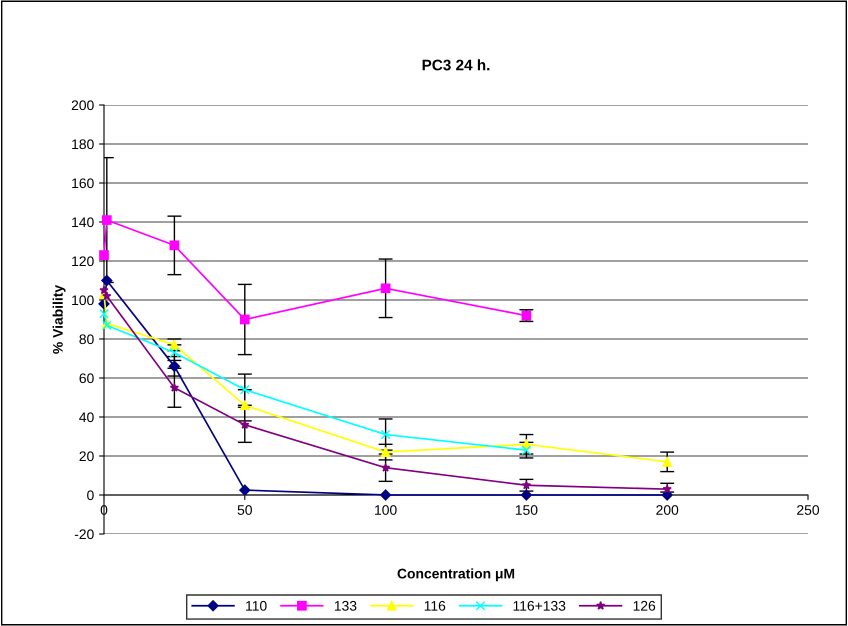 Image resolution: width=848 pixels, height=626 pixels. What do you see at coordinates (527, 510) in the screenshot?
I see `x-tick-label: 150` at bounding box center [527, 510].